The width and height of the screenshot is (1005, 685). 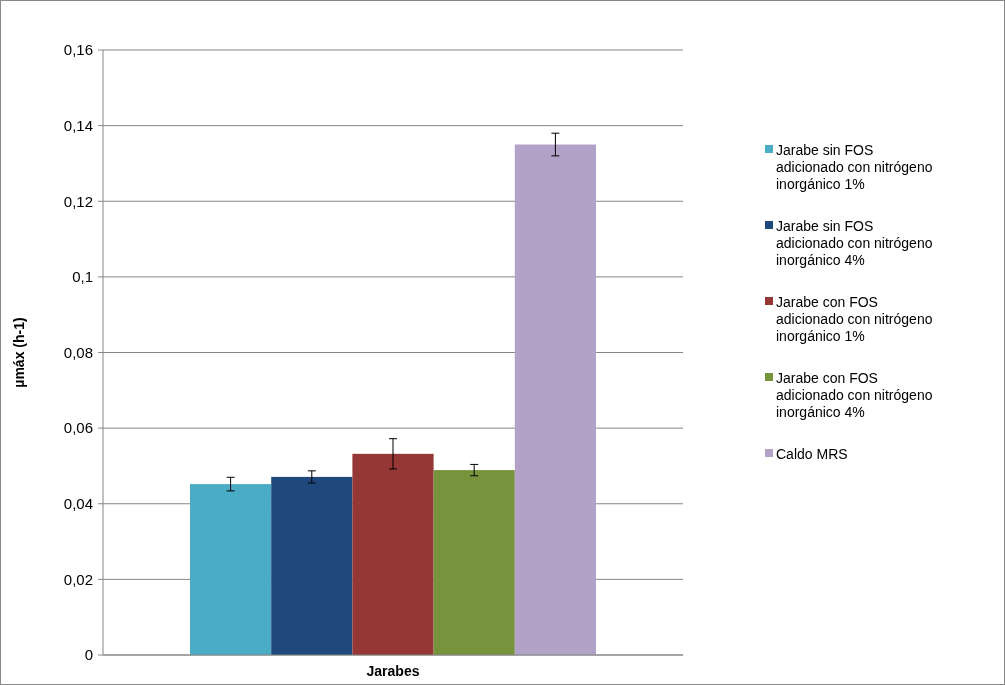 I want to click on y-axis-title: µmáx (h-1), so click(x=19, y=352).